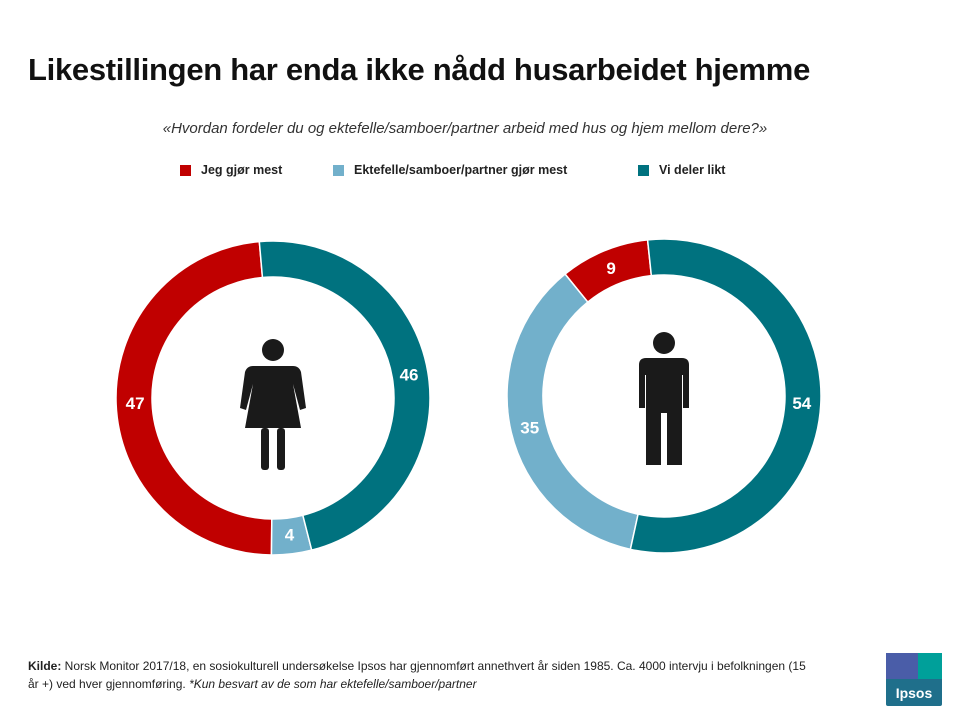  Describe the element at coordinates (242, 170) in the screenshot. I see `legend-label-jeg: Jeg gjør mest` at that location.